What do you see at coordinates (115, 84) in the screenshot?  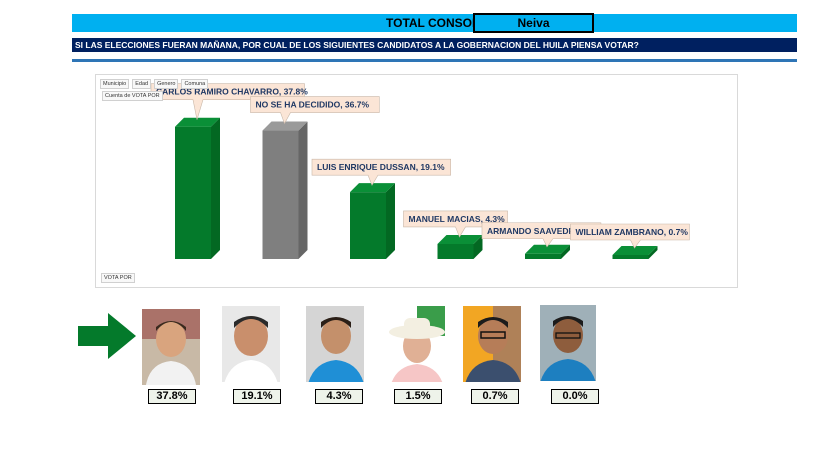 I see `filter-municipio: Municipio` at bounding box center [115, 84].